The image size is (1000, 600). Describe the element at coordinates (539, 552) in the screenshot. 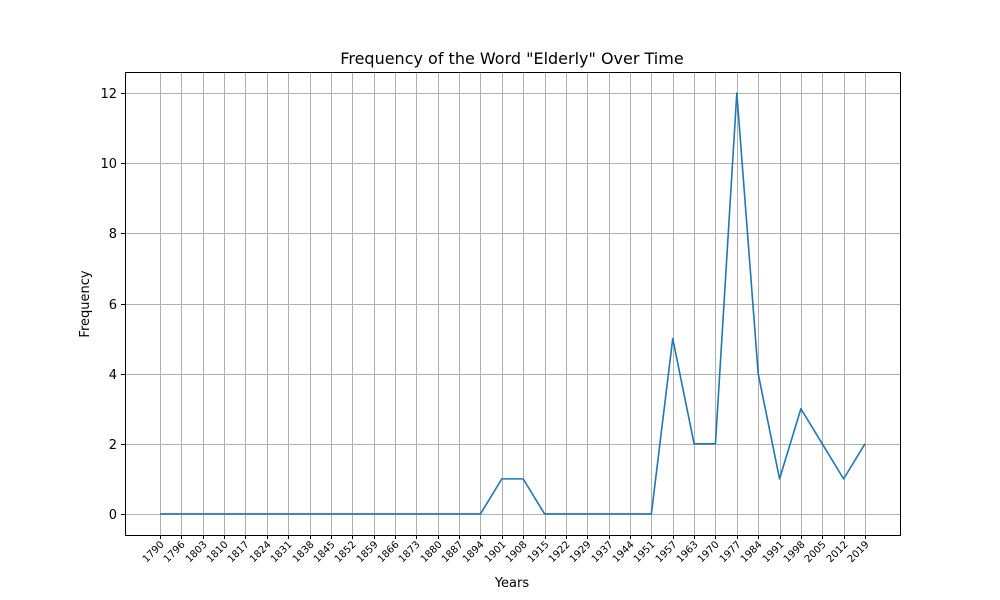

I see `x-tick-label: 1915` at that location.